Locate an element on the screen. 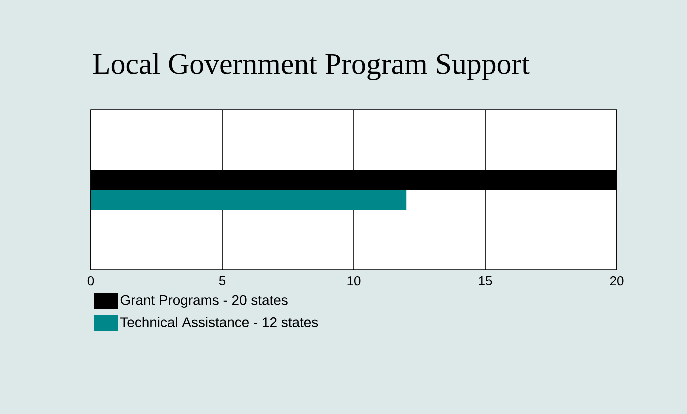  legend-label: Technical Assistance - 12 states is located at coordinates (219, 322).